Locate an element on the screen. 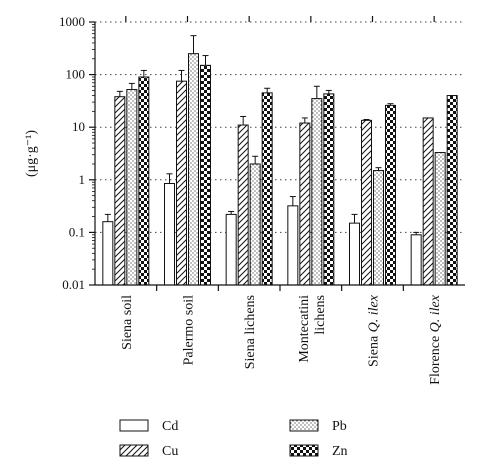 Image resolution: width=500 pixels, height=474 pixels. category-label-line: Montecatini is located at coordinates (304, 329).